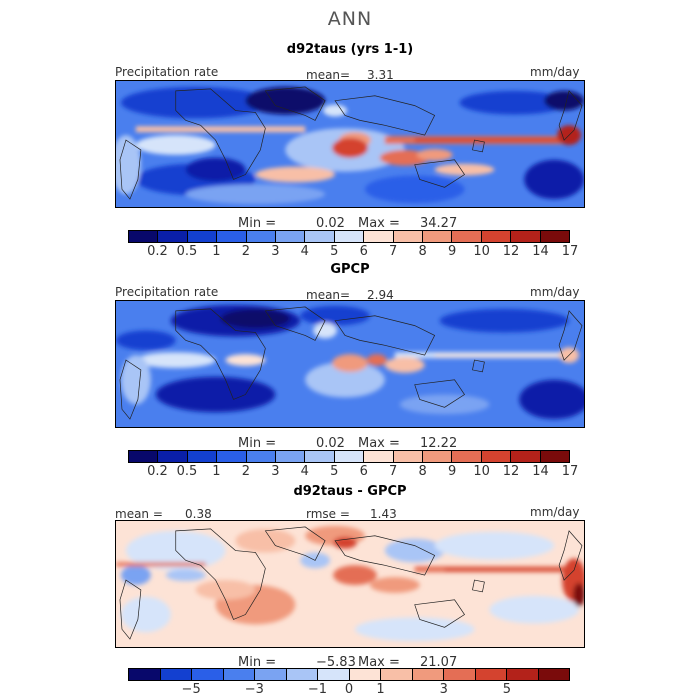  I want to click on panel3-map, so click(350, 584).